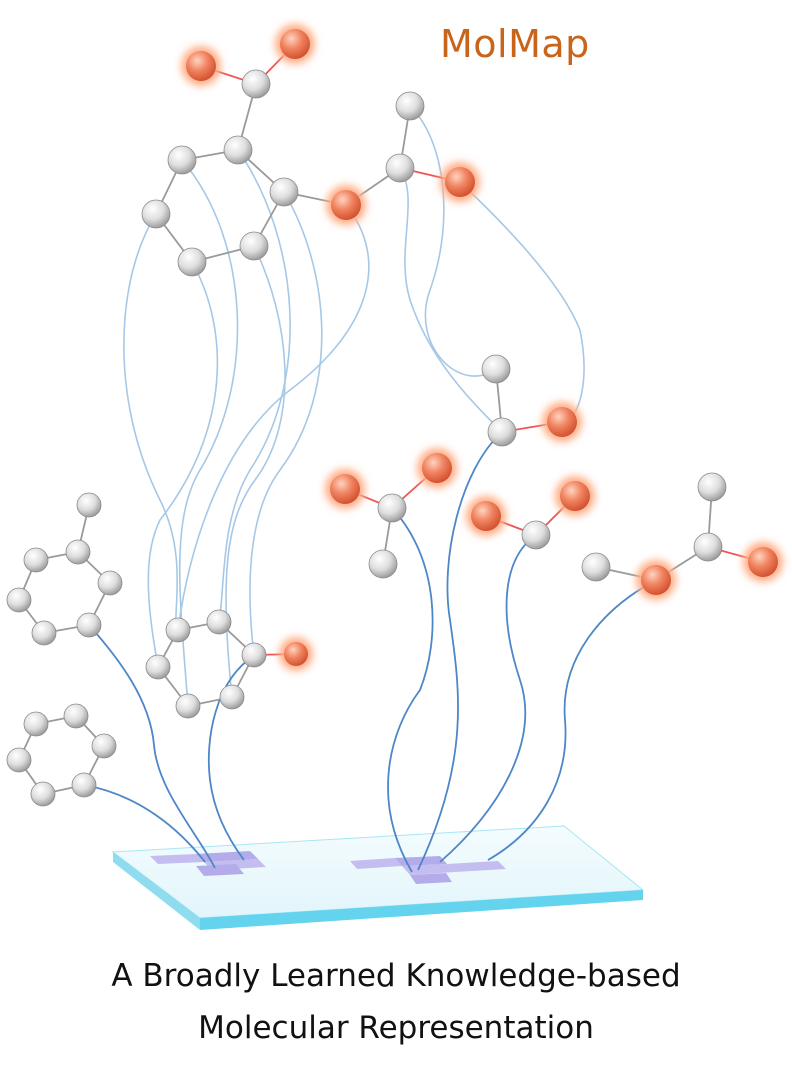 The height and width of the screenshot is (1084, 792). What do you see at coordinates (396, 976) in the screenshot?
I see `caption-line-1: A Broadly Learned Knowledge-based` at bounding box center [396, 976].